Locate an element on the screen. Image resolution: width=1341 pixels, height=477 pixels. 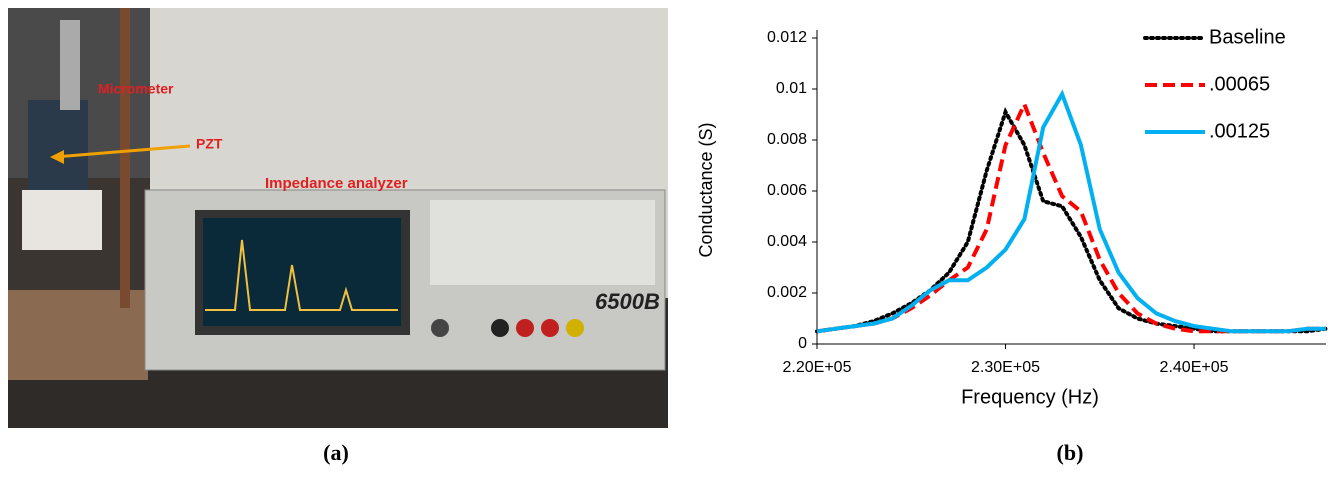
photo-label: PZT is located at coordinates (209, 144).